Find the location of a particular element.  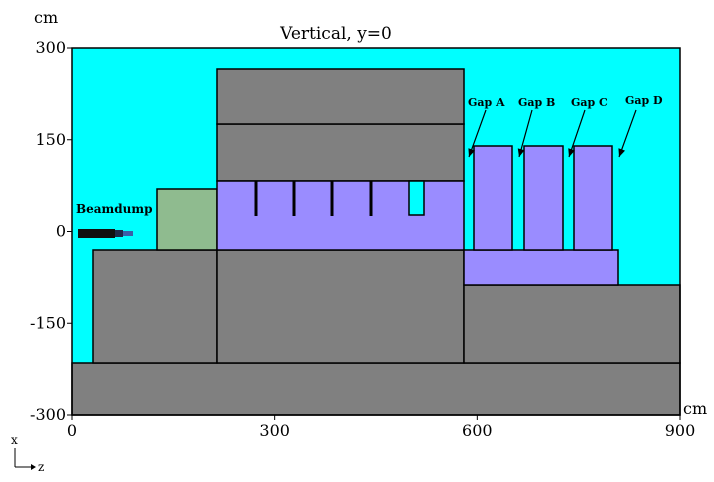

concrete-block-middle is located at coordinates (340, 306).